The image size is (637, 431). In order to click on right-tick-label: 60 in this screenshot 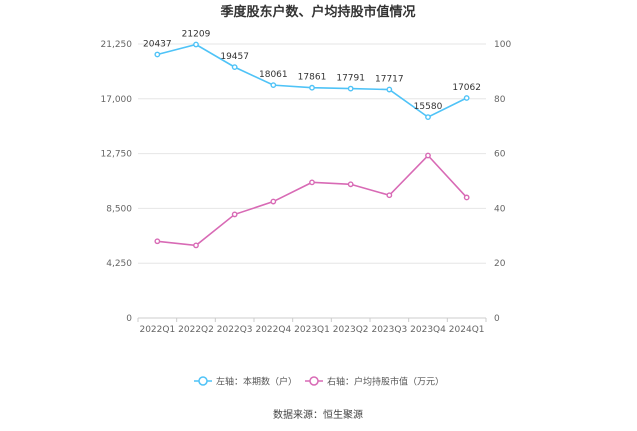, I will do `click(500, 155)`.